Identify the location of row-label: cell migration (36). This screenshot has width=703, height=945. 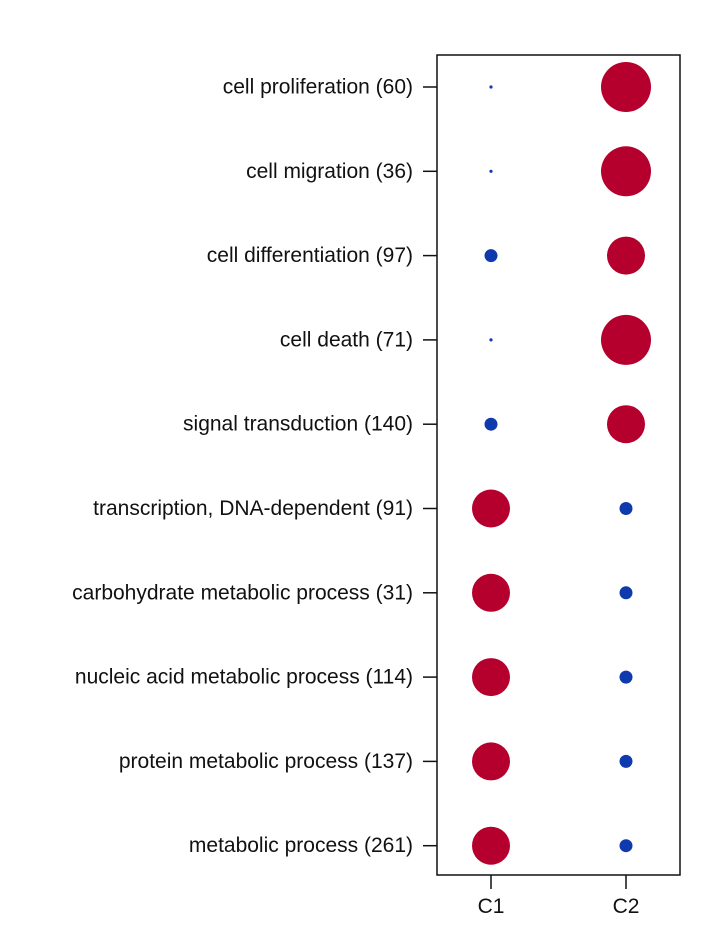
(329, 171).